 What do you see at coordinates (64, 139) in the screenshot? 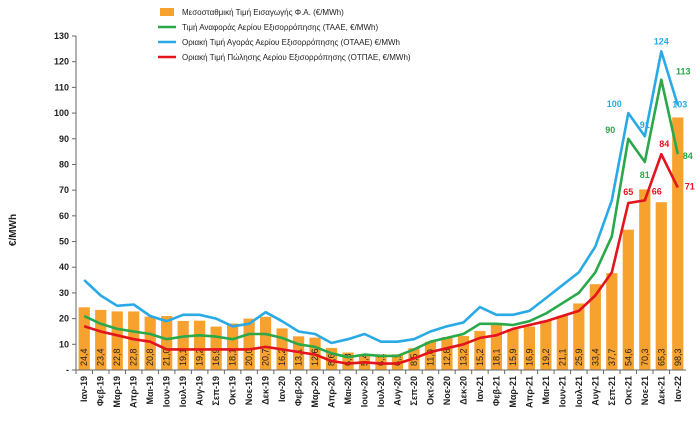
I see `y-tick-label: 90` at bounding box center [64, 139].